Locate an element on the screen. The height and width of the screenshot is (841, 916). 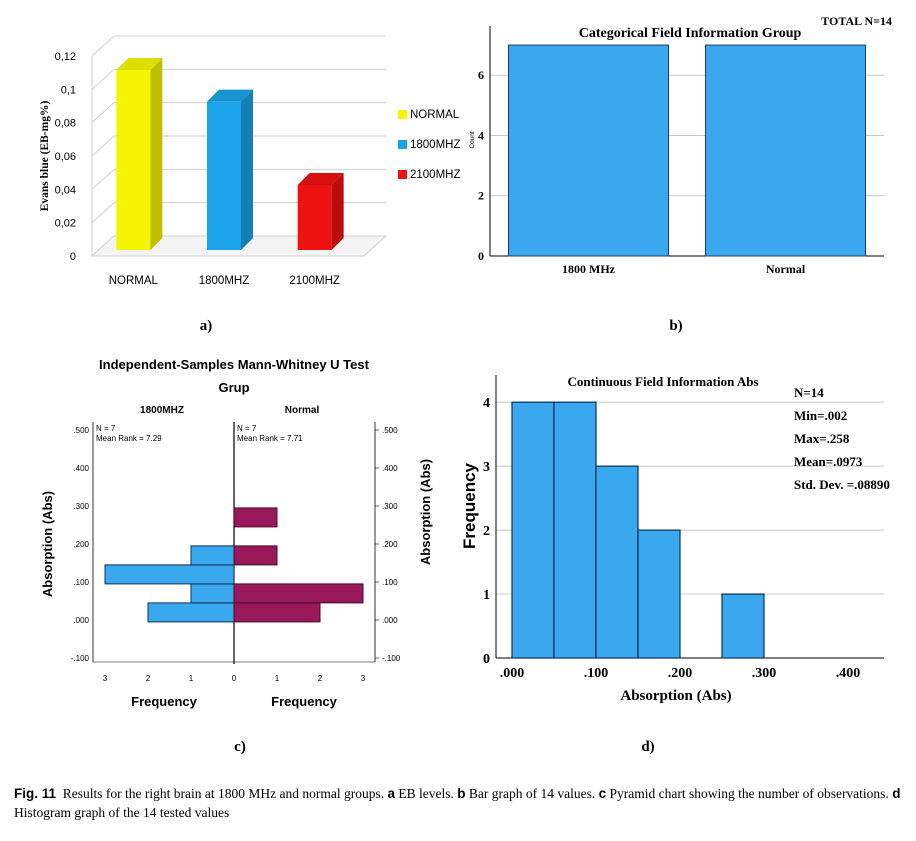
chart-title-d: Continuous Field Information Abs is located at coordinates (662, 381).